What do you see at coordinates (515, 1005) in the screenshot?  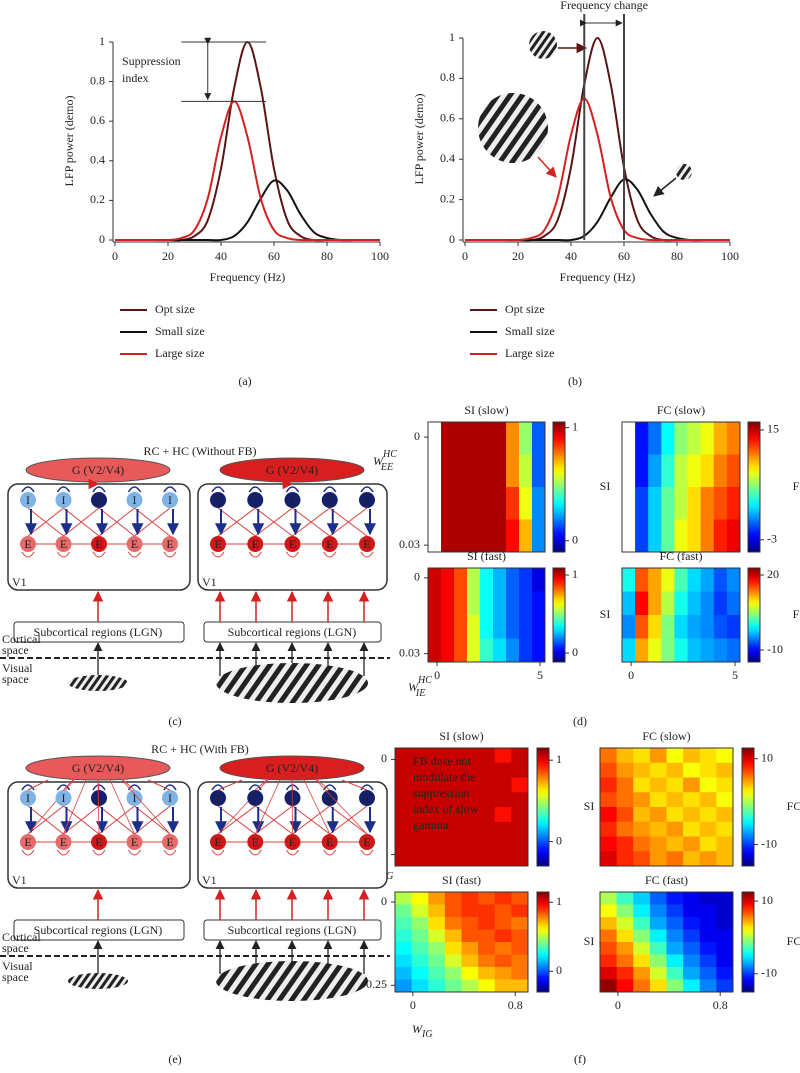 I see `x-tick-label: 0.8` at bounding box center [515, 1005].